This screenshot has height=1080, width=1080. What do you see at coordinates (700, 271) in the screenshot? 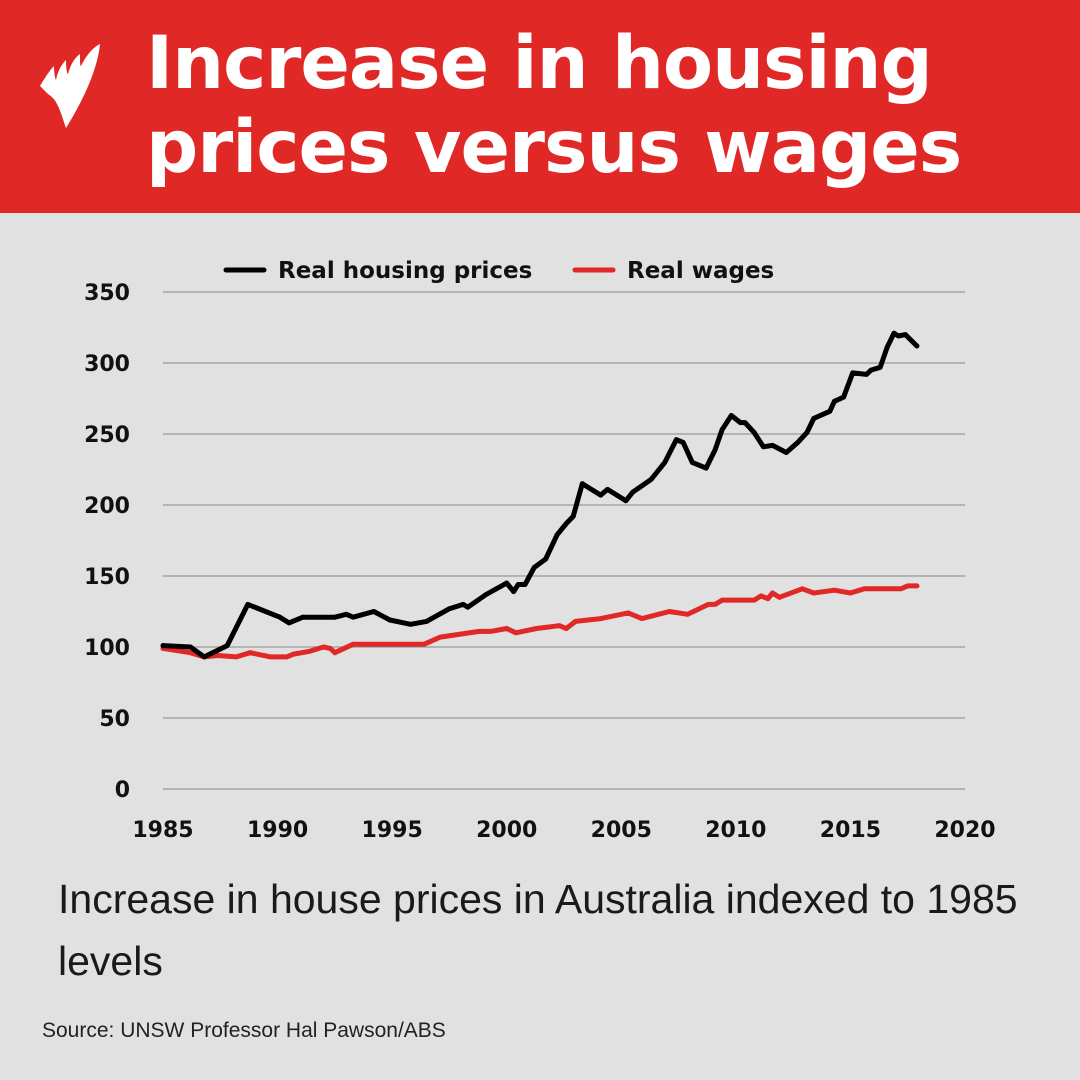
I see `legend-label: Real wages` at bounding box center [700, 271].